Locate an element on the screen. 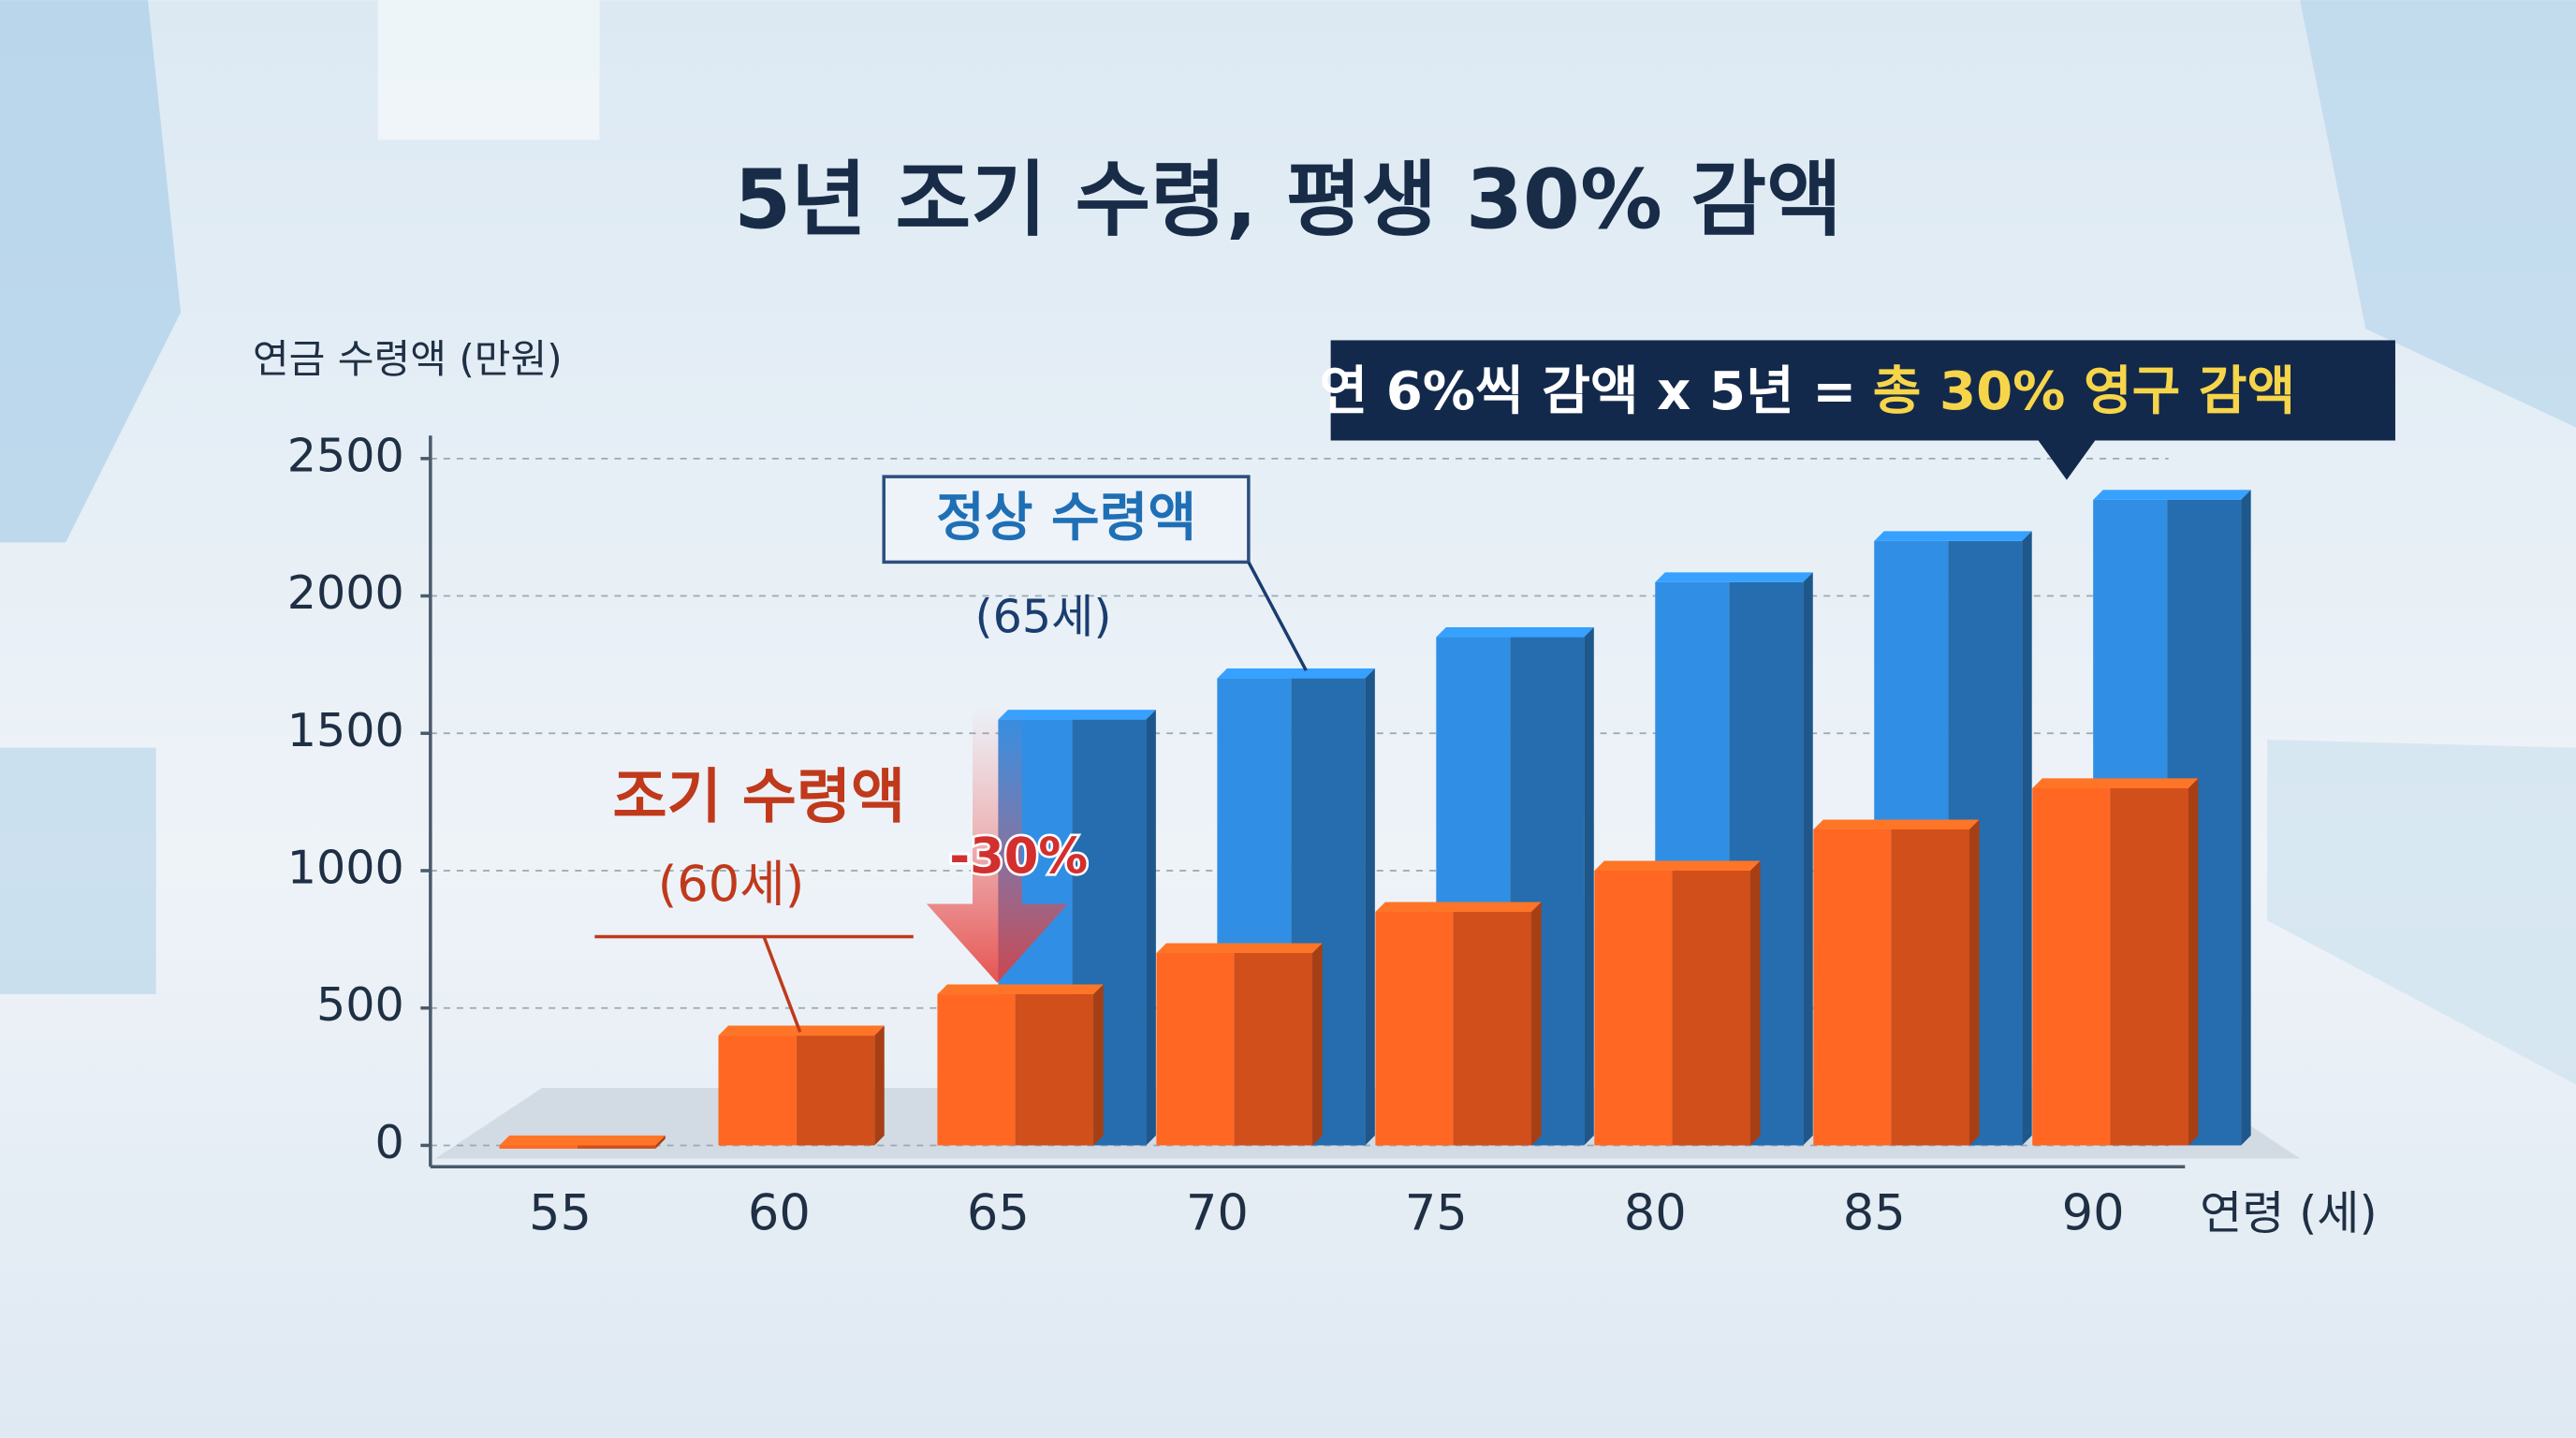 The image size is (2576, 1438). normal-label-box is located at coordinates (1066, 520).